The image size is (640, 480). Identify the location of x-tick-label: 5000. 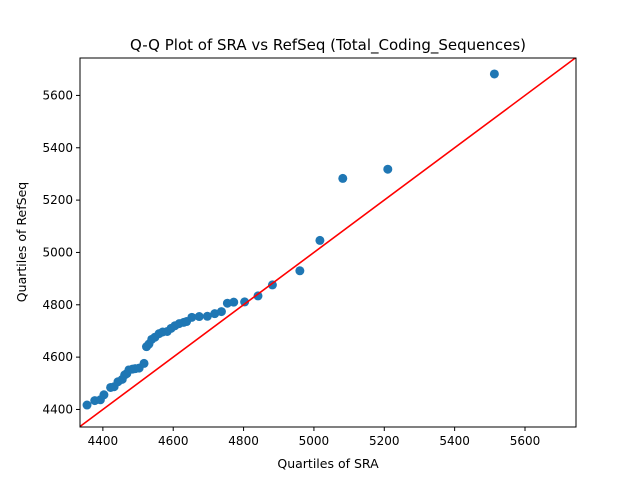
(314, 441).